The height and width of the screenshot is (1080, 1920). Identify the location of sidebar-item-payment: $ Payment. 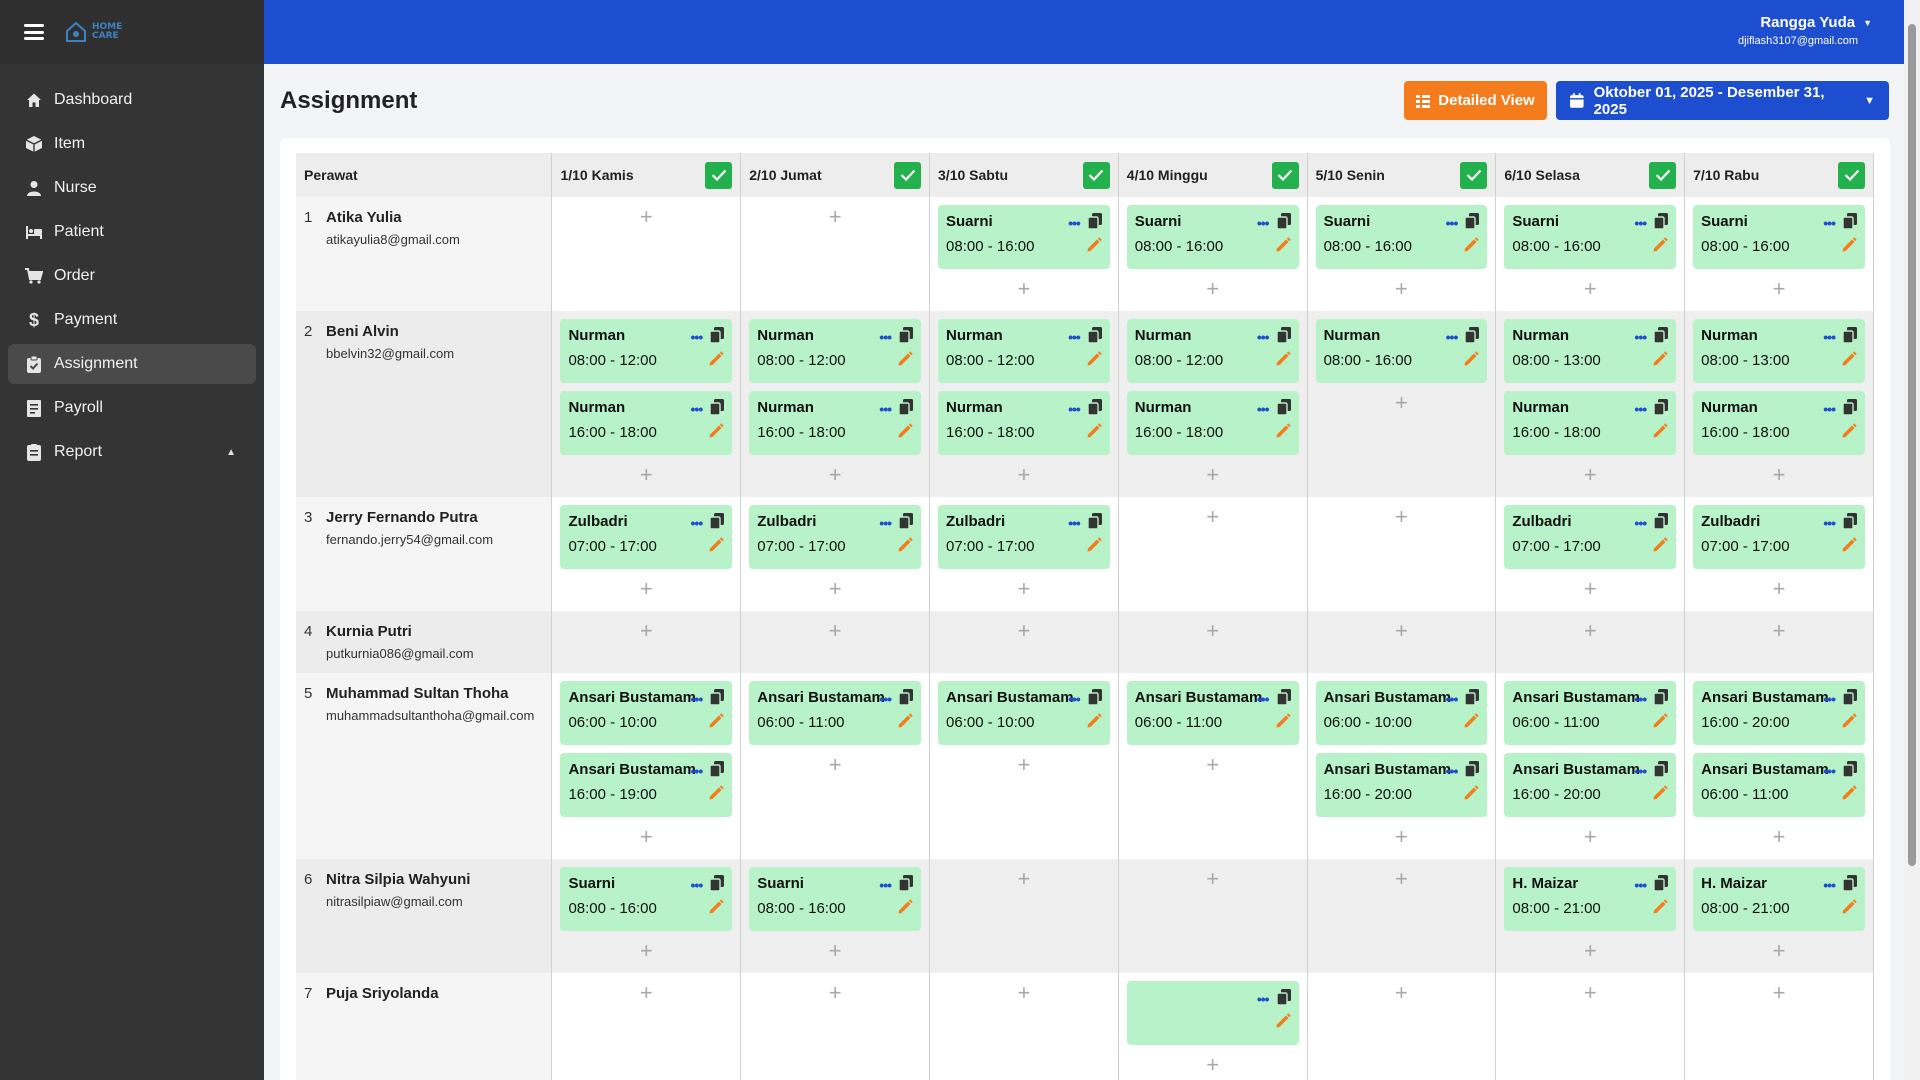
(132, 320).